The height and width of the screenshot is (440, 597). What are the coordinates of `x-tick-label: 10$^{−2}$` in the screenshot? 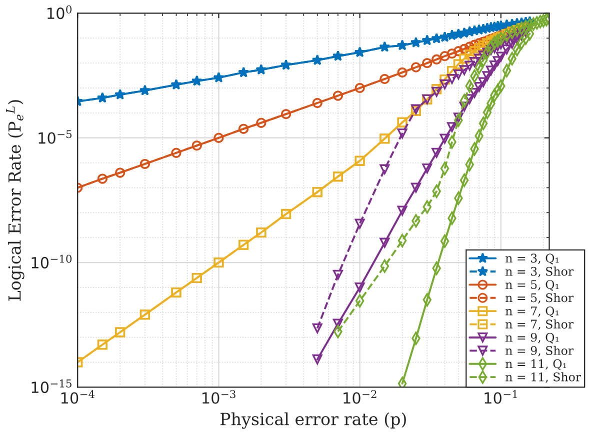 It's located at (360, 397).